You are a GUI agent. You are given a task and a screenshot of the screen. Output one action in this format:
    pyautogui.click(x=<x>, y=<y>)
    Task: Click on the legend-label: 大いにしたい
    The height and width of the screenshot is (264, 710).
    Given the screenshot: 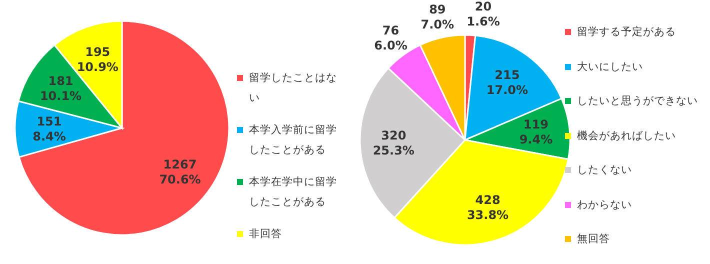 What is the action you would take?
    pyautogui.click(x=610, y=66)
    